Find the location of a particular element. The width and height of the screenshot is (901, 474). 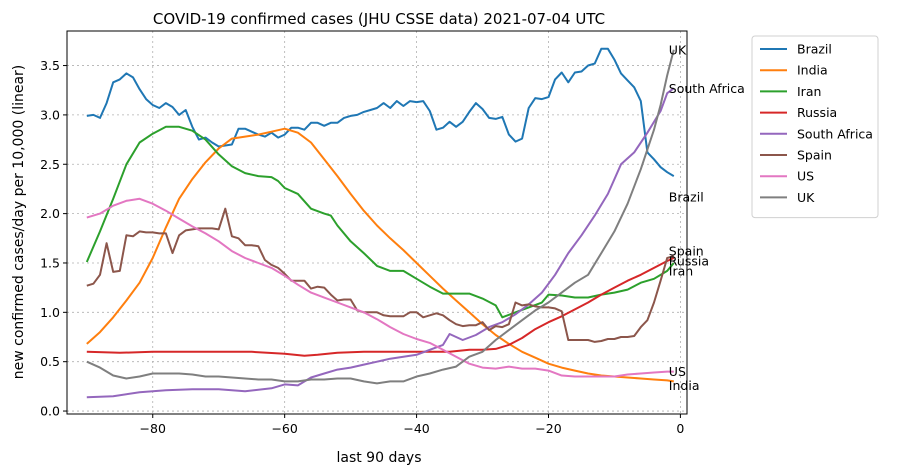

x-axis: −80 −60 −40 −20 0 is located at coordinates (412, 425).